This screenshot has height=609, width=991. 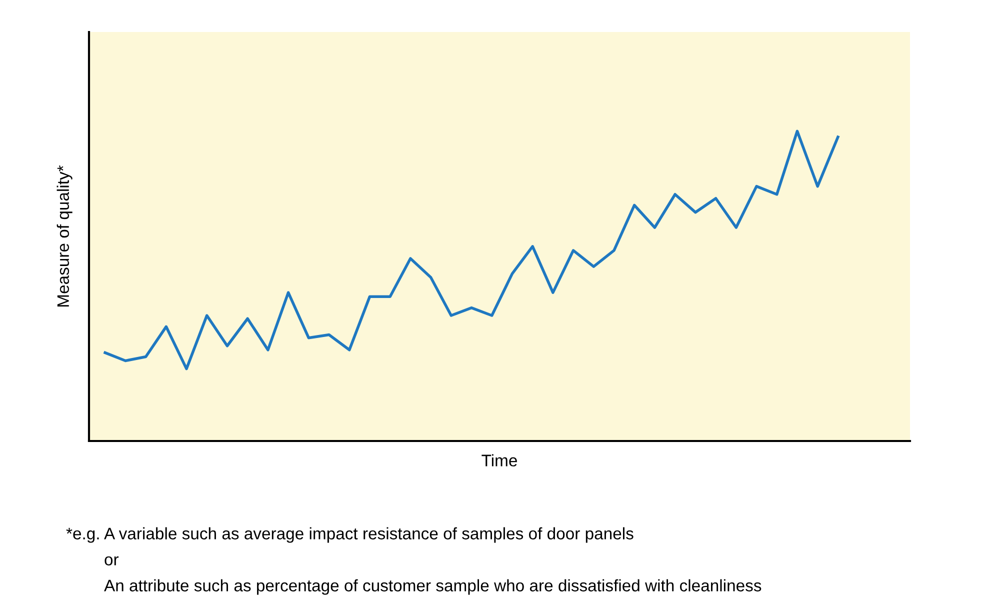 What do you see at coordinates (350, 535) in the screenshot?
I see `text: *e.g. A variable such as average impact resistance of samples of door panels` at bounding box center [350, 535].